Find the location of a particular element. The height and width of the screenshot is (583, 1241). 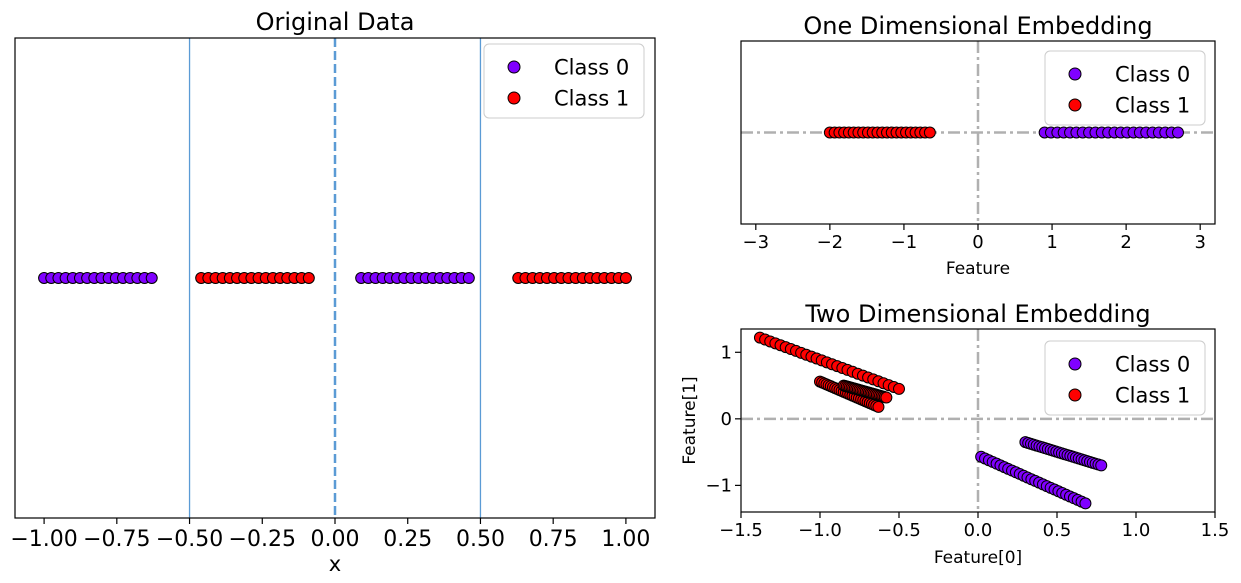

y-tick-label: 0 is located at coordinates (726, 419).